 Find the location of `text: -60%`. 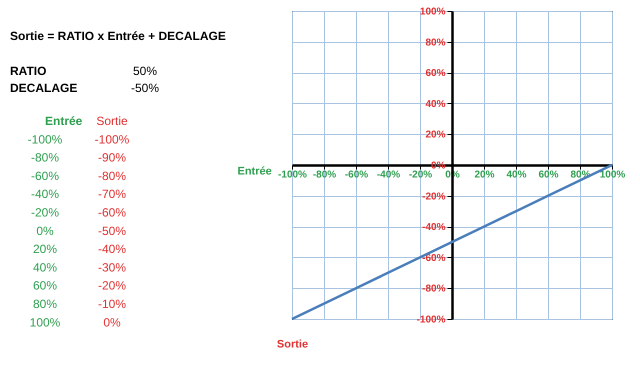

text: -60% is located at coordinates (112, 213).